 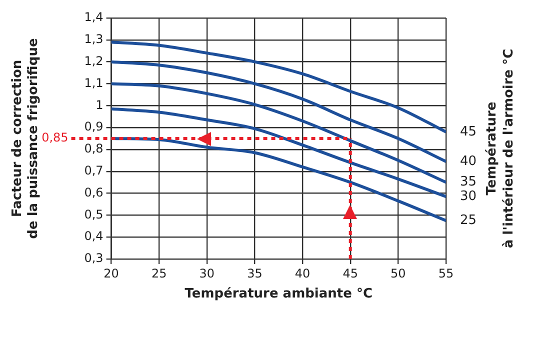 I want to click on y-tick-label: 0,3, so click(x=94, y=258).